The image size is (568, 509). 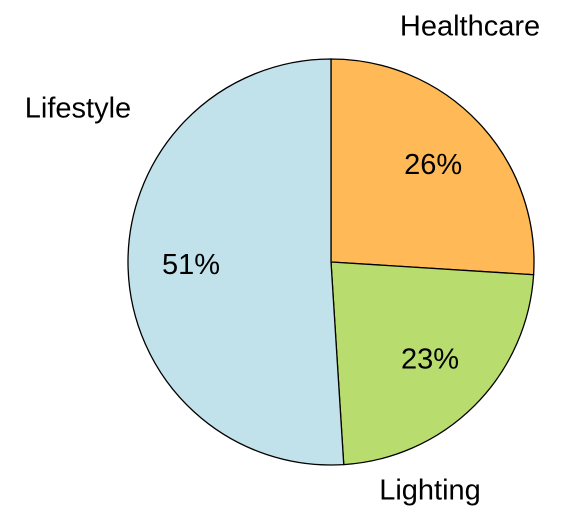 What do you see at coordinates (191, 265) in the screenshot?
I see `data-label: 51%` at bounding box center [191, 265].